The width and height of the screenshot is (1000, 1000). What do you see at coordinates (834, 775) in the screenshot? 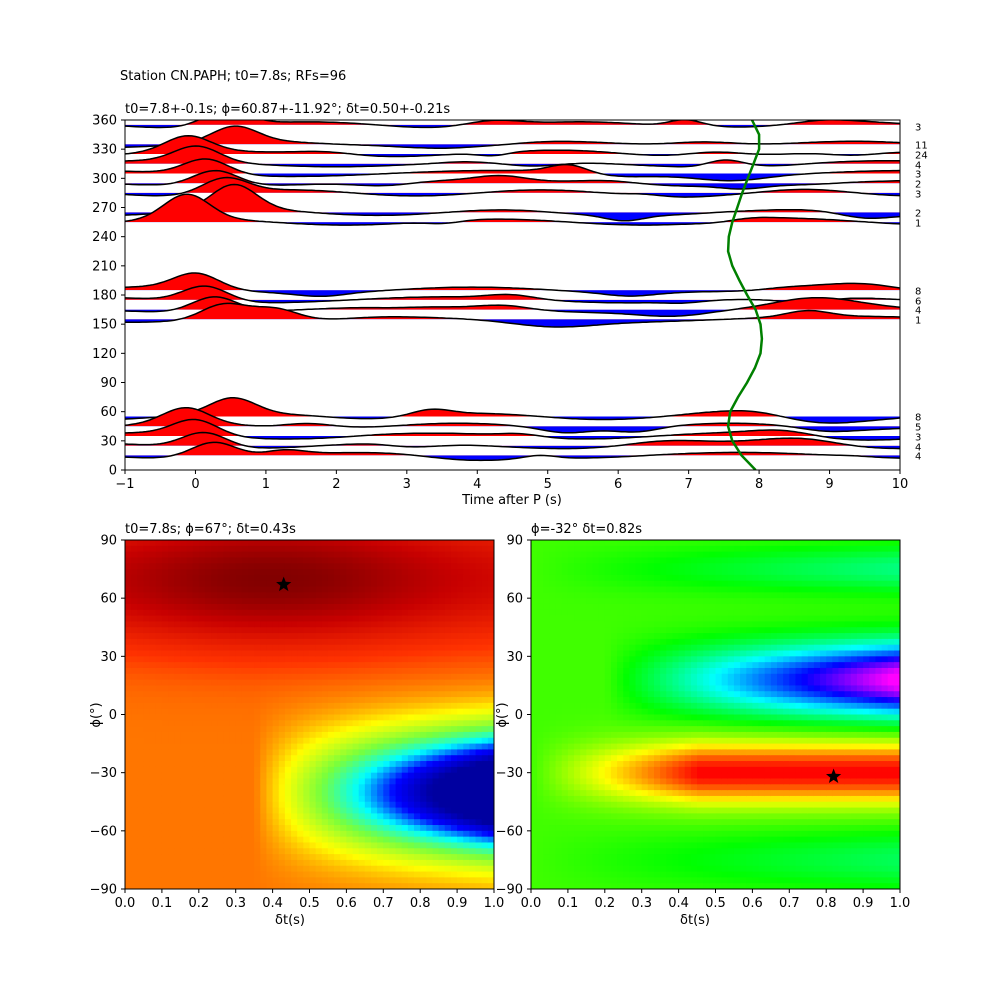
I see `best-fit-star` at bounding box center [834, 775].